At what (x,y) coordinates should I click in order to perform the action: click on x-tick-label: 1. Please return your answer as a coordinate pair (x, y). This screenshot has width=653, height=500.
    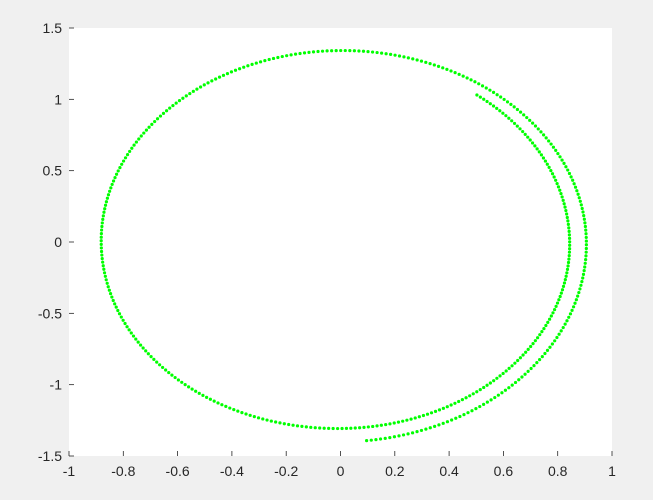
    Looking at the image, I should click on (612, 471).